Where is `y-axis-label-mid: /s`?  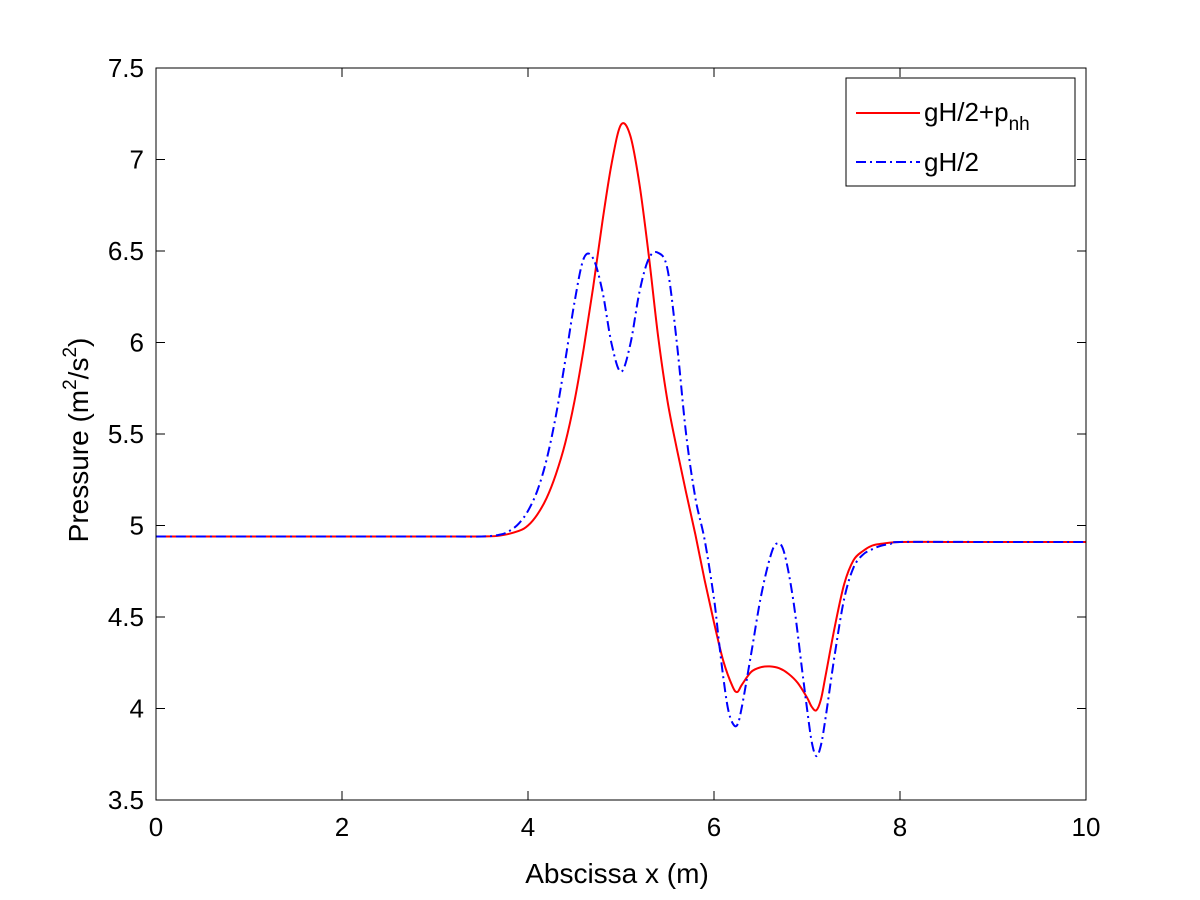 y-axis-label-mid: /s is located at coordinates (78, 369).